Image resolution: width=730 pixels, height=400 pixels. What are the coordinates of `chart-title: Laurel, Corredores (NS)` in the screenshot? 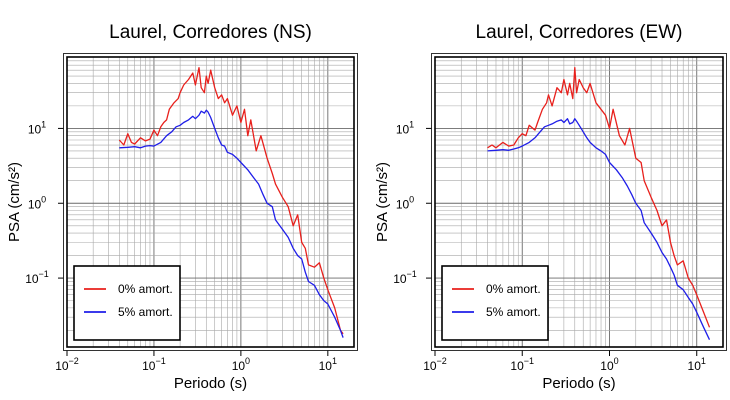 It's located at (210, 32).